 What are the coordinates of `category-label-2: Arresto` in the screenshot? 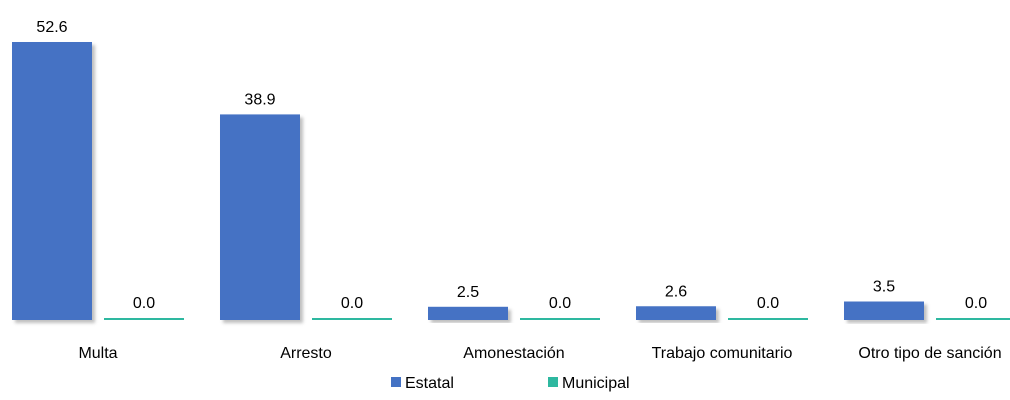 It's located at (306, 353).